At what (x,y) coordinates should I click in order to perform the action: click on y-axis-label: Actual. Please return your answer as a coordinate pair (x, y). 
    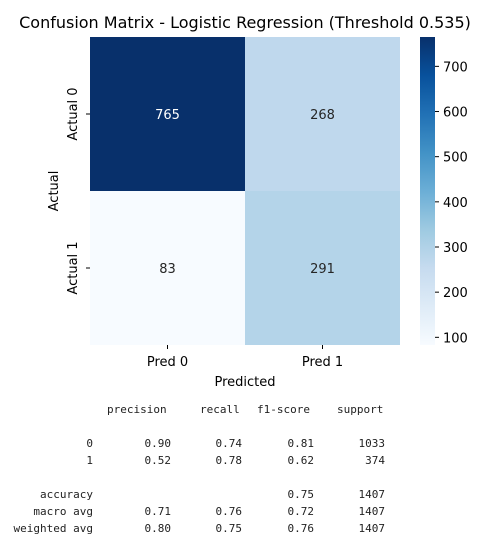
    Looking at the image, I should click on (54, 191).